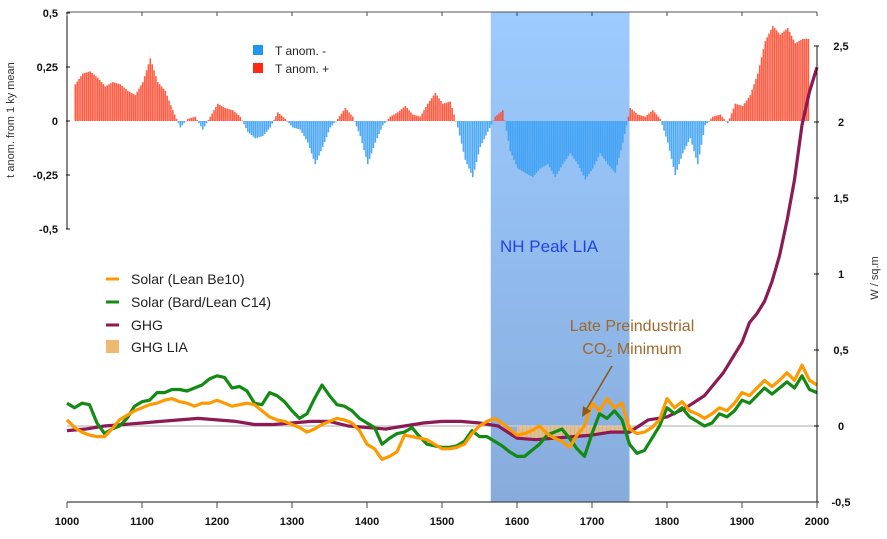  I want to click on x-axis-tick-label: 2000, so click(817, 522).